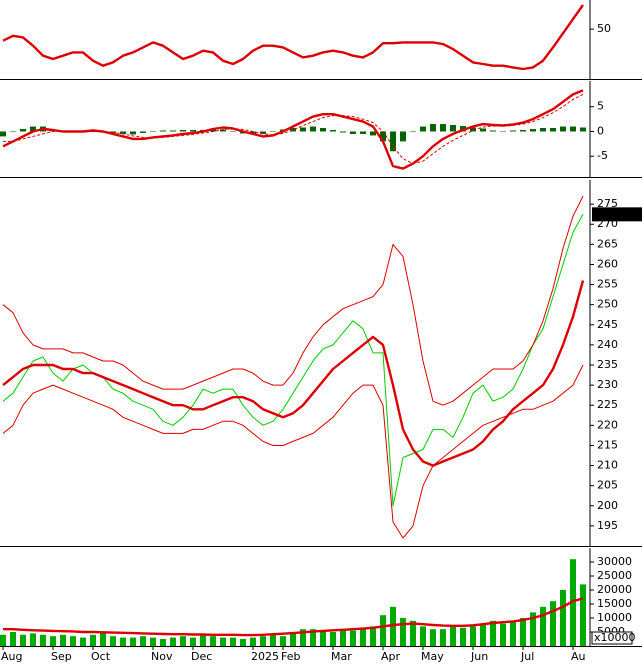 The height and width of the screenshot is (667, 642). I want to click on unit-label: x10000, so click(615, 637).